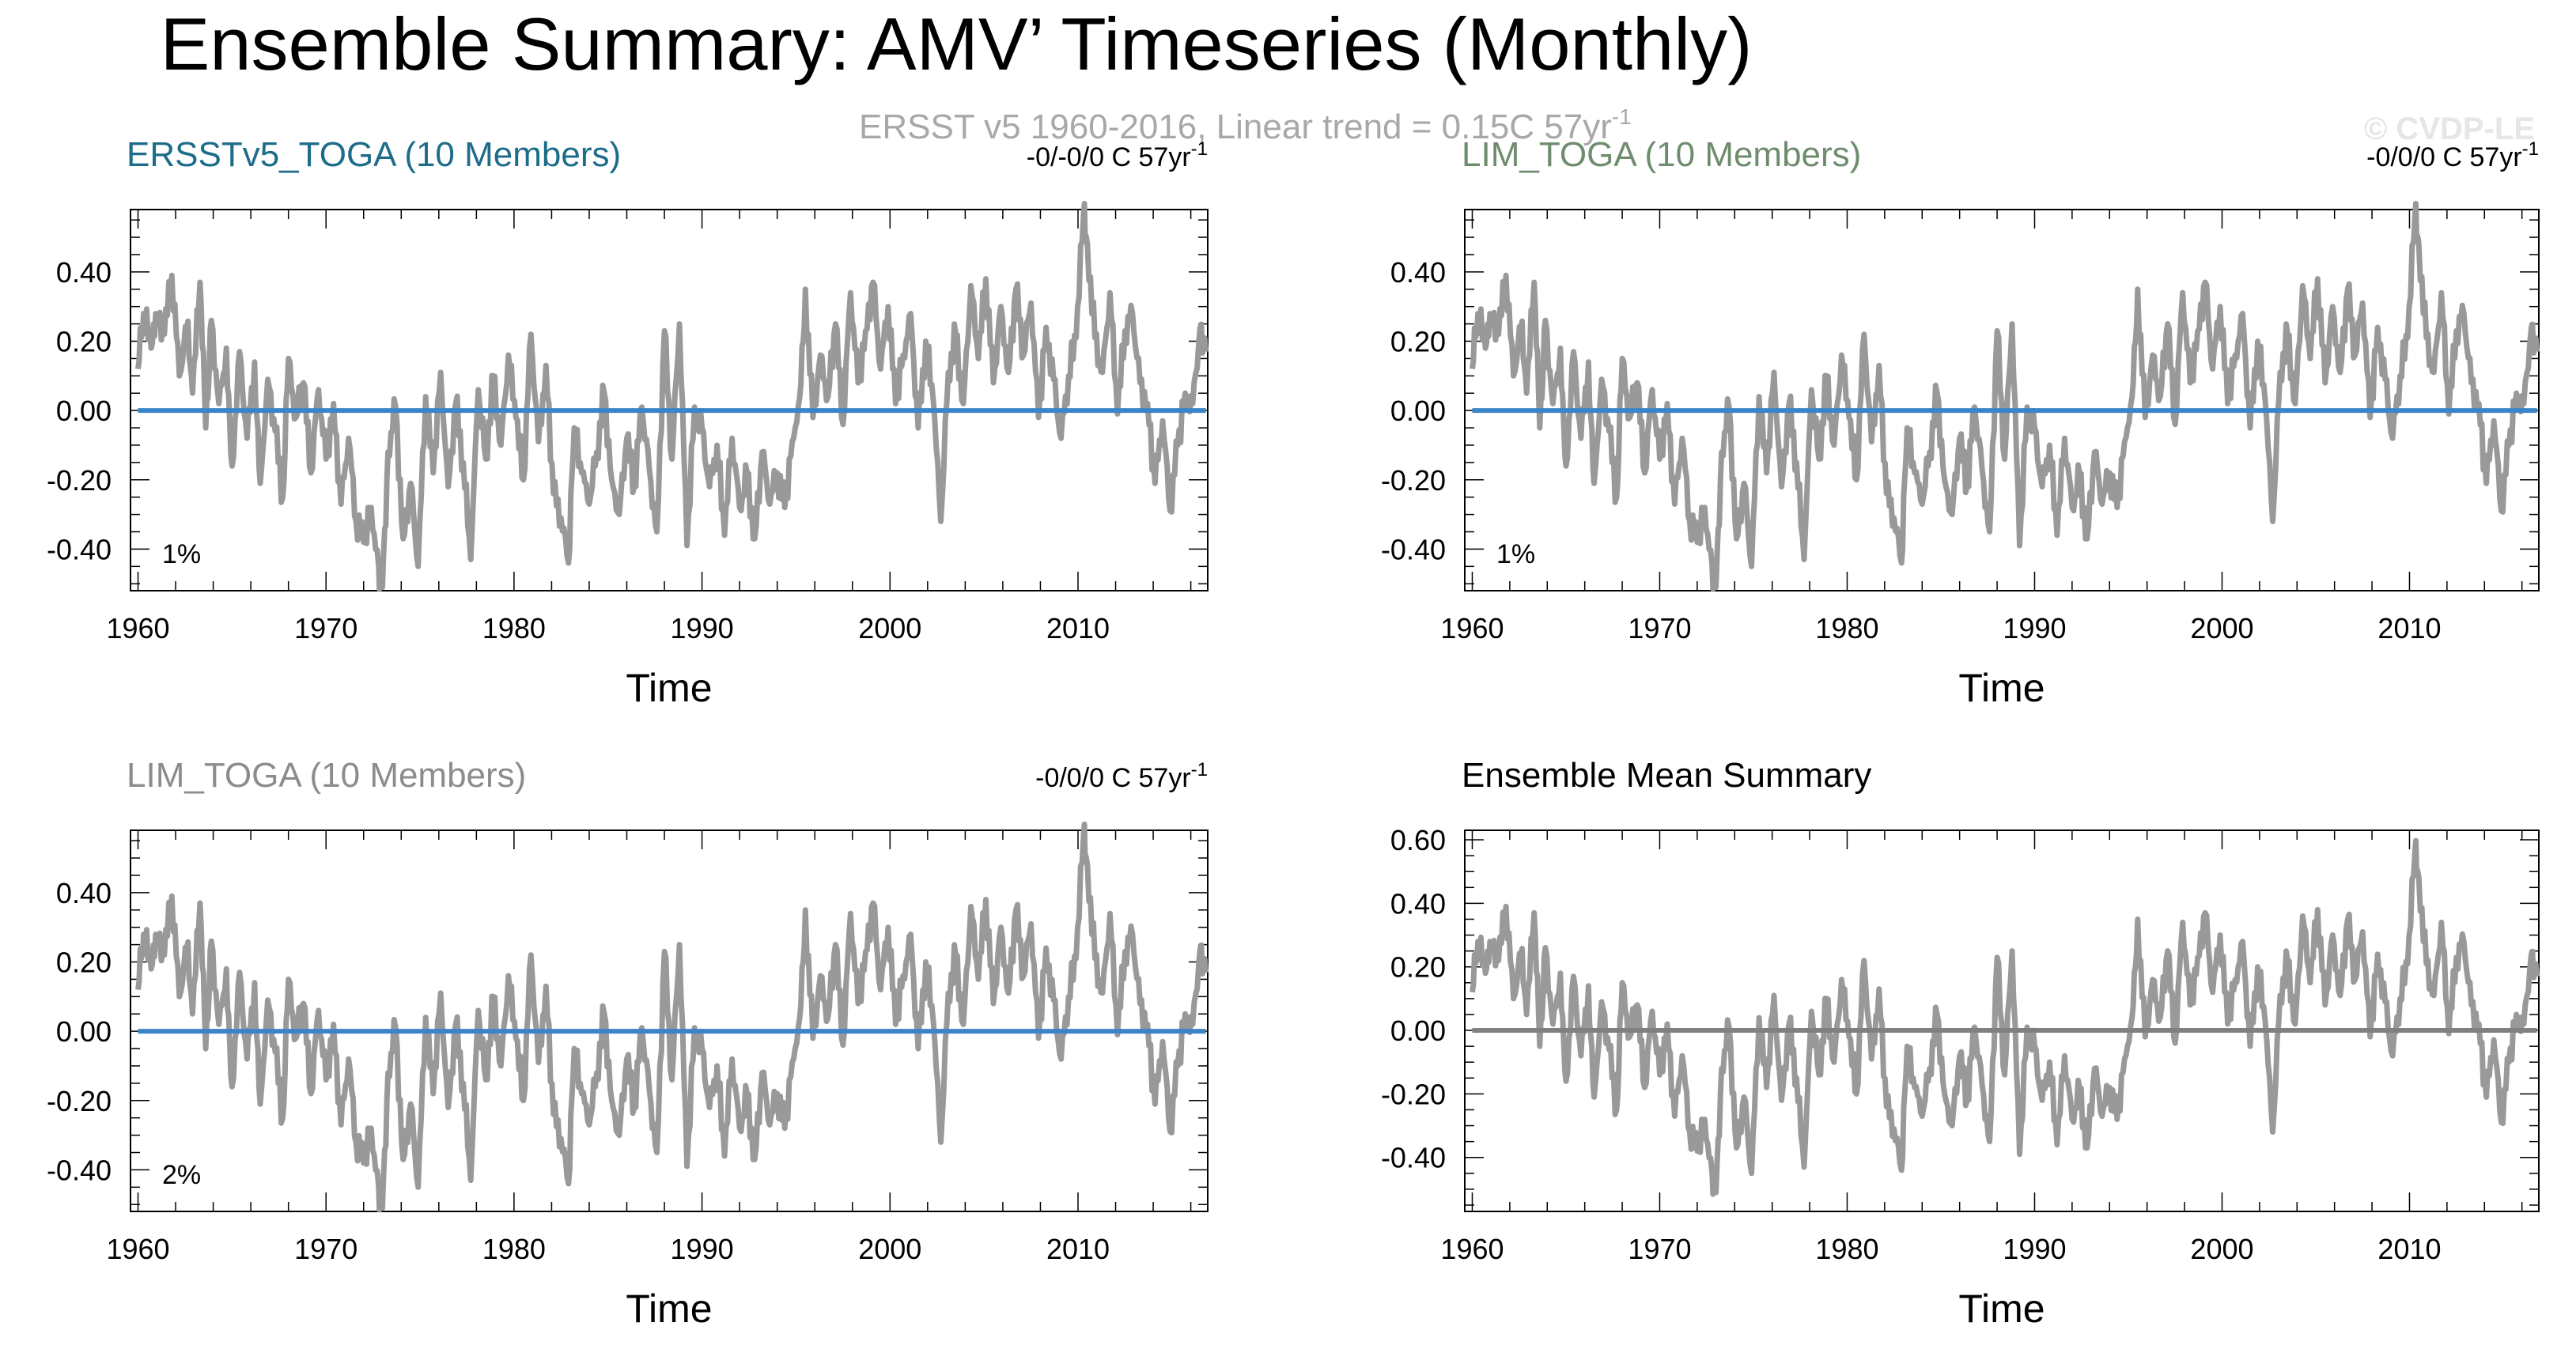 The height and width of the screenshot is (1368, 2576). Describe the element at coordinates (374, 154) in the screenshot. I see `panel-title: ERSSTv5_TOGA (10 Members)` at that location.